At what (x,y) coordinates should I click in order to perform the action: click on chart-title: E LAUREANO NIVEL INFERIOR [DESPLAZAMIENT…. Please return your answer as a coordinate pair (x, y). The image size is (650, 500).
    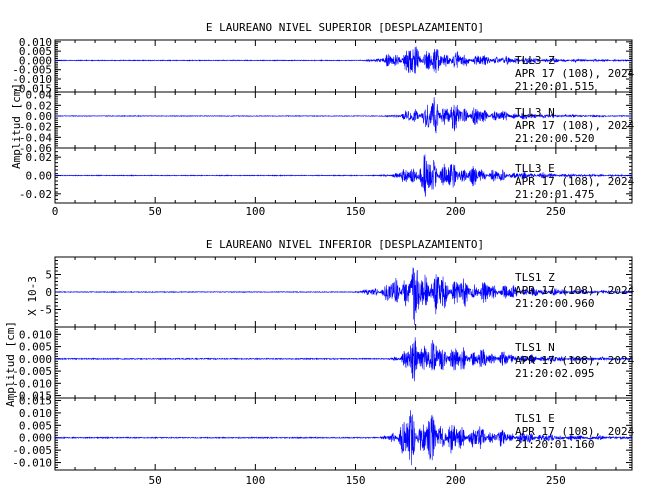
    Looking at the image, I should click on (345, 244).